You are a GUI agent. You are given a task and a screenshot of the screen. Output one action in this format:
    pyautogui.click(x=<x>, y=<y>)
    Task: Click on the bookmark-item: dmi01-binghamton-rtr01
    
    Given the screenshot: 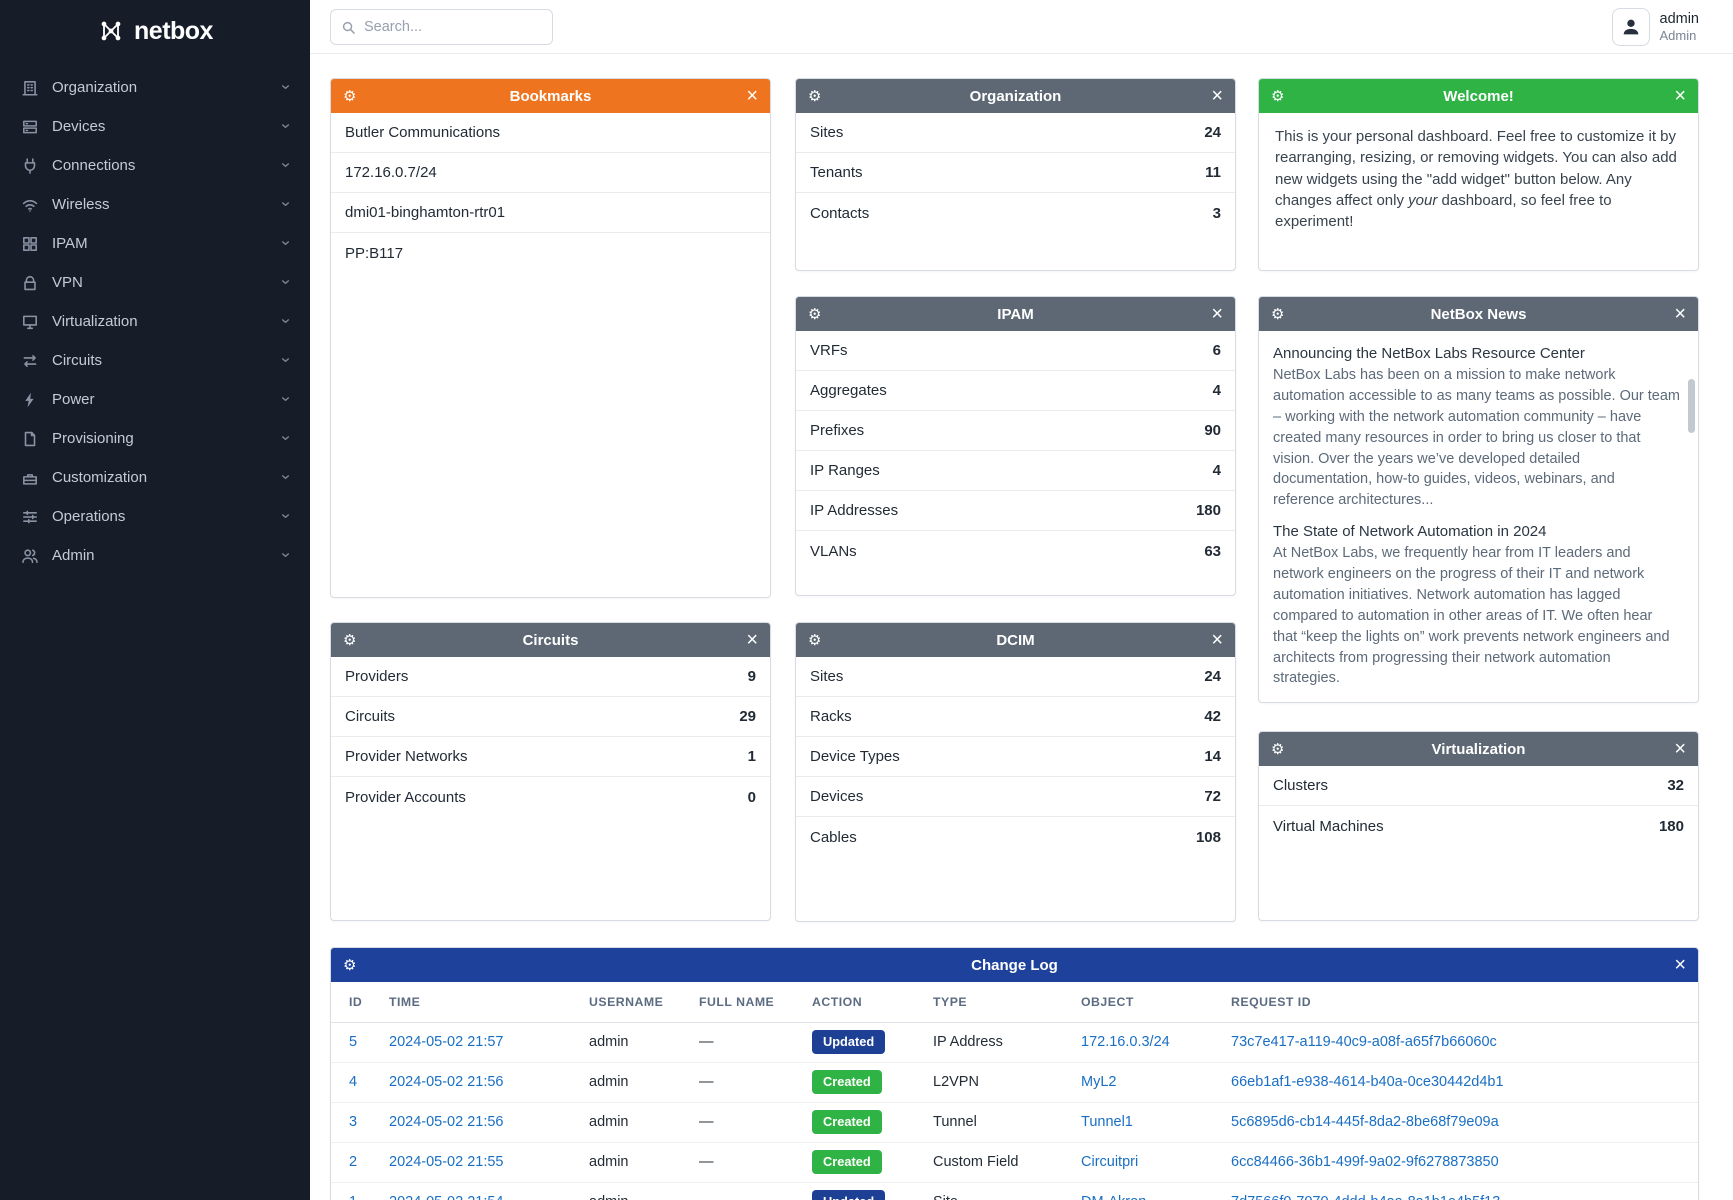 What is the action you would take?
    pyautogui.click(x=550, y=213)
    